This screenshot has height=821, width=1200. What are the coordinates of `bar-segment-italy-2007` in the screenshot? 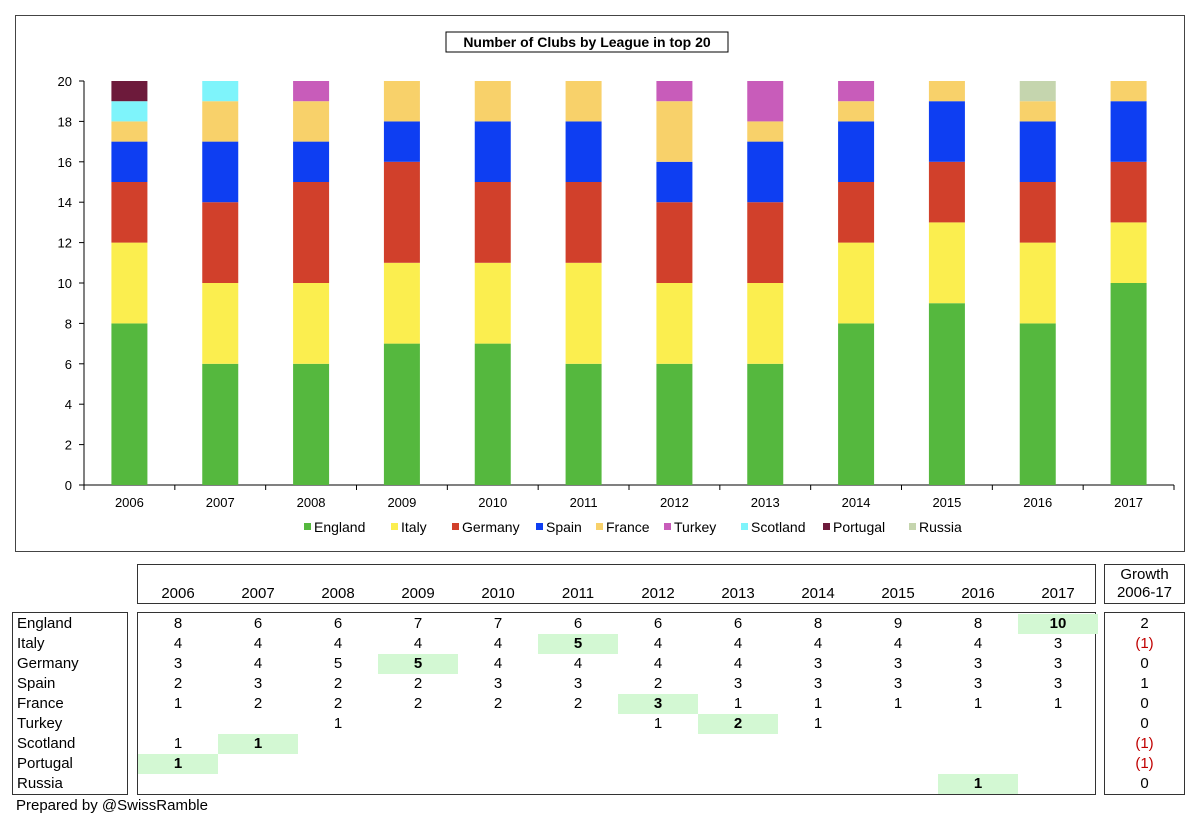 It's located at (220, 323).